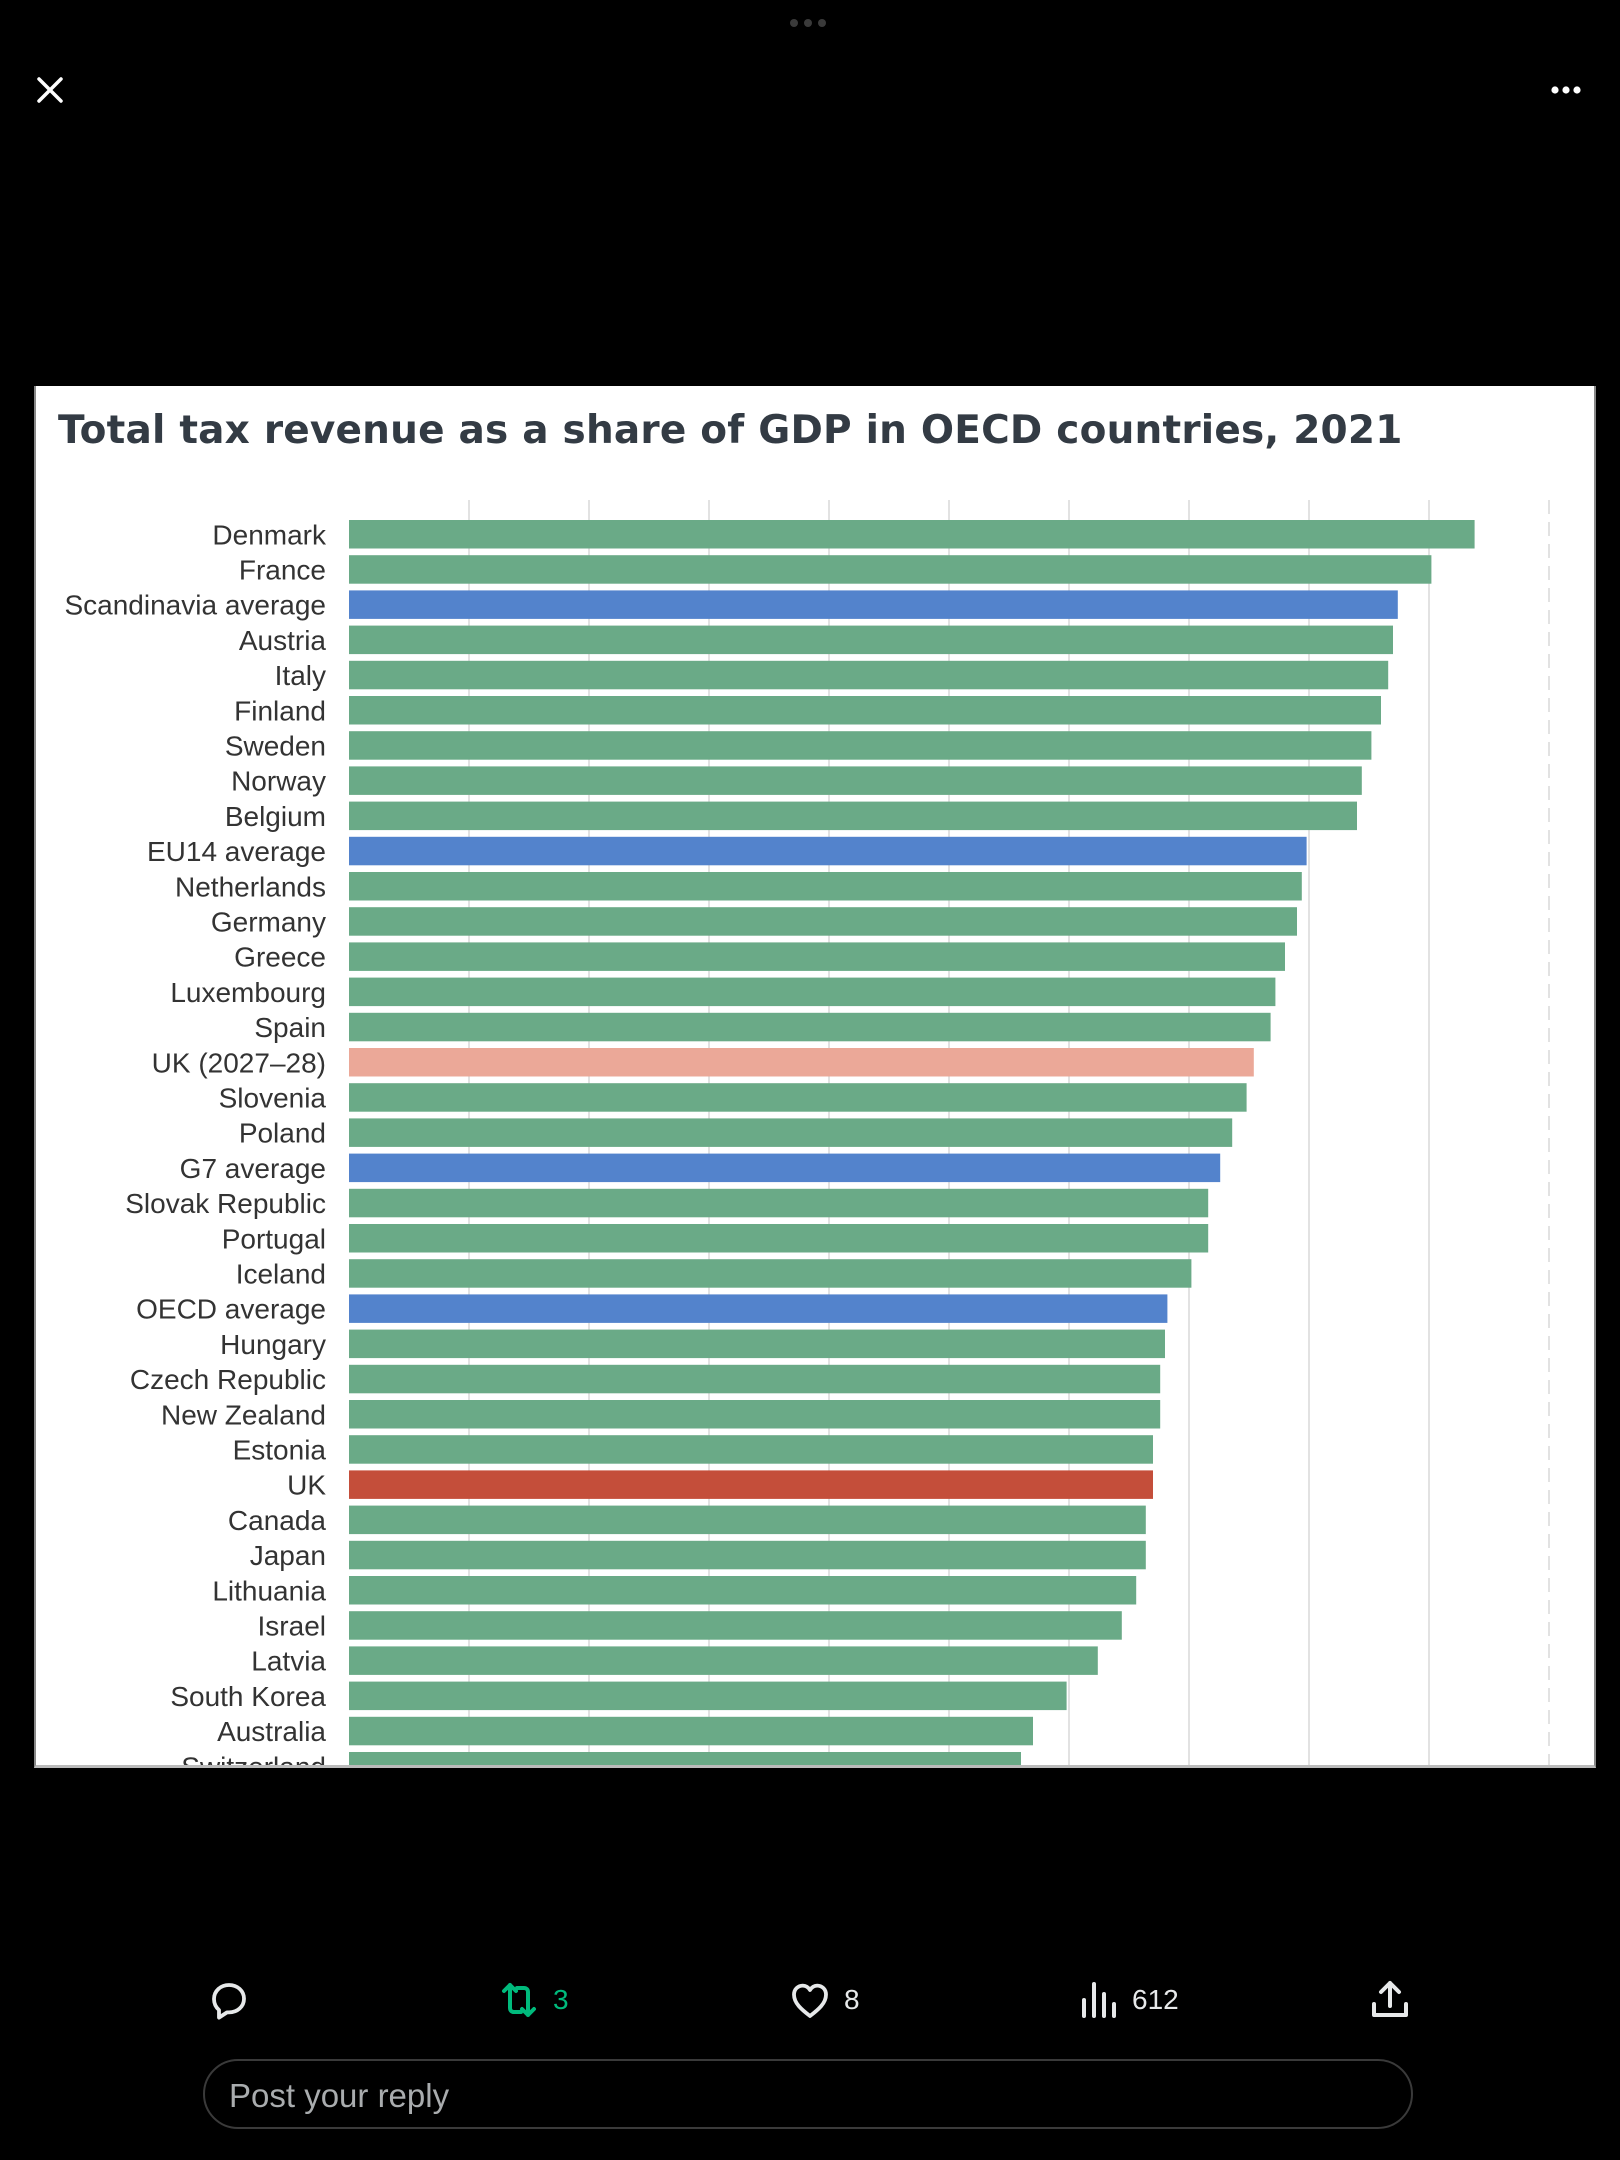 The image size is (1620, 2160). I want to click on category-label: G7 average, so click(253, 1168).